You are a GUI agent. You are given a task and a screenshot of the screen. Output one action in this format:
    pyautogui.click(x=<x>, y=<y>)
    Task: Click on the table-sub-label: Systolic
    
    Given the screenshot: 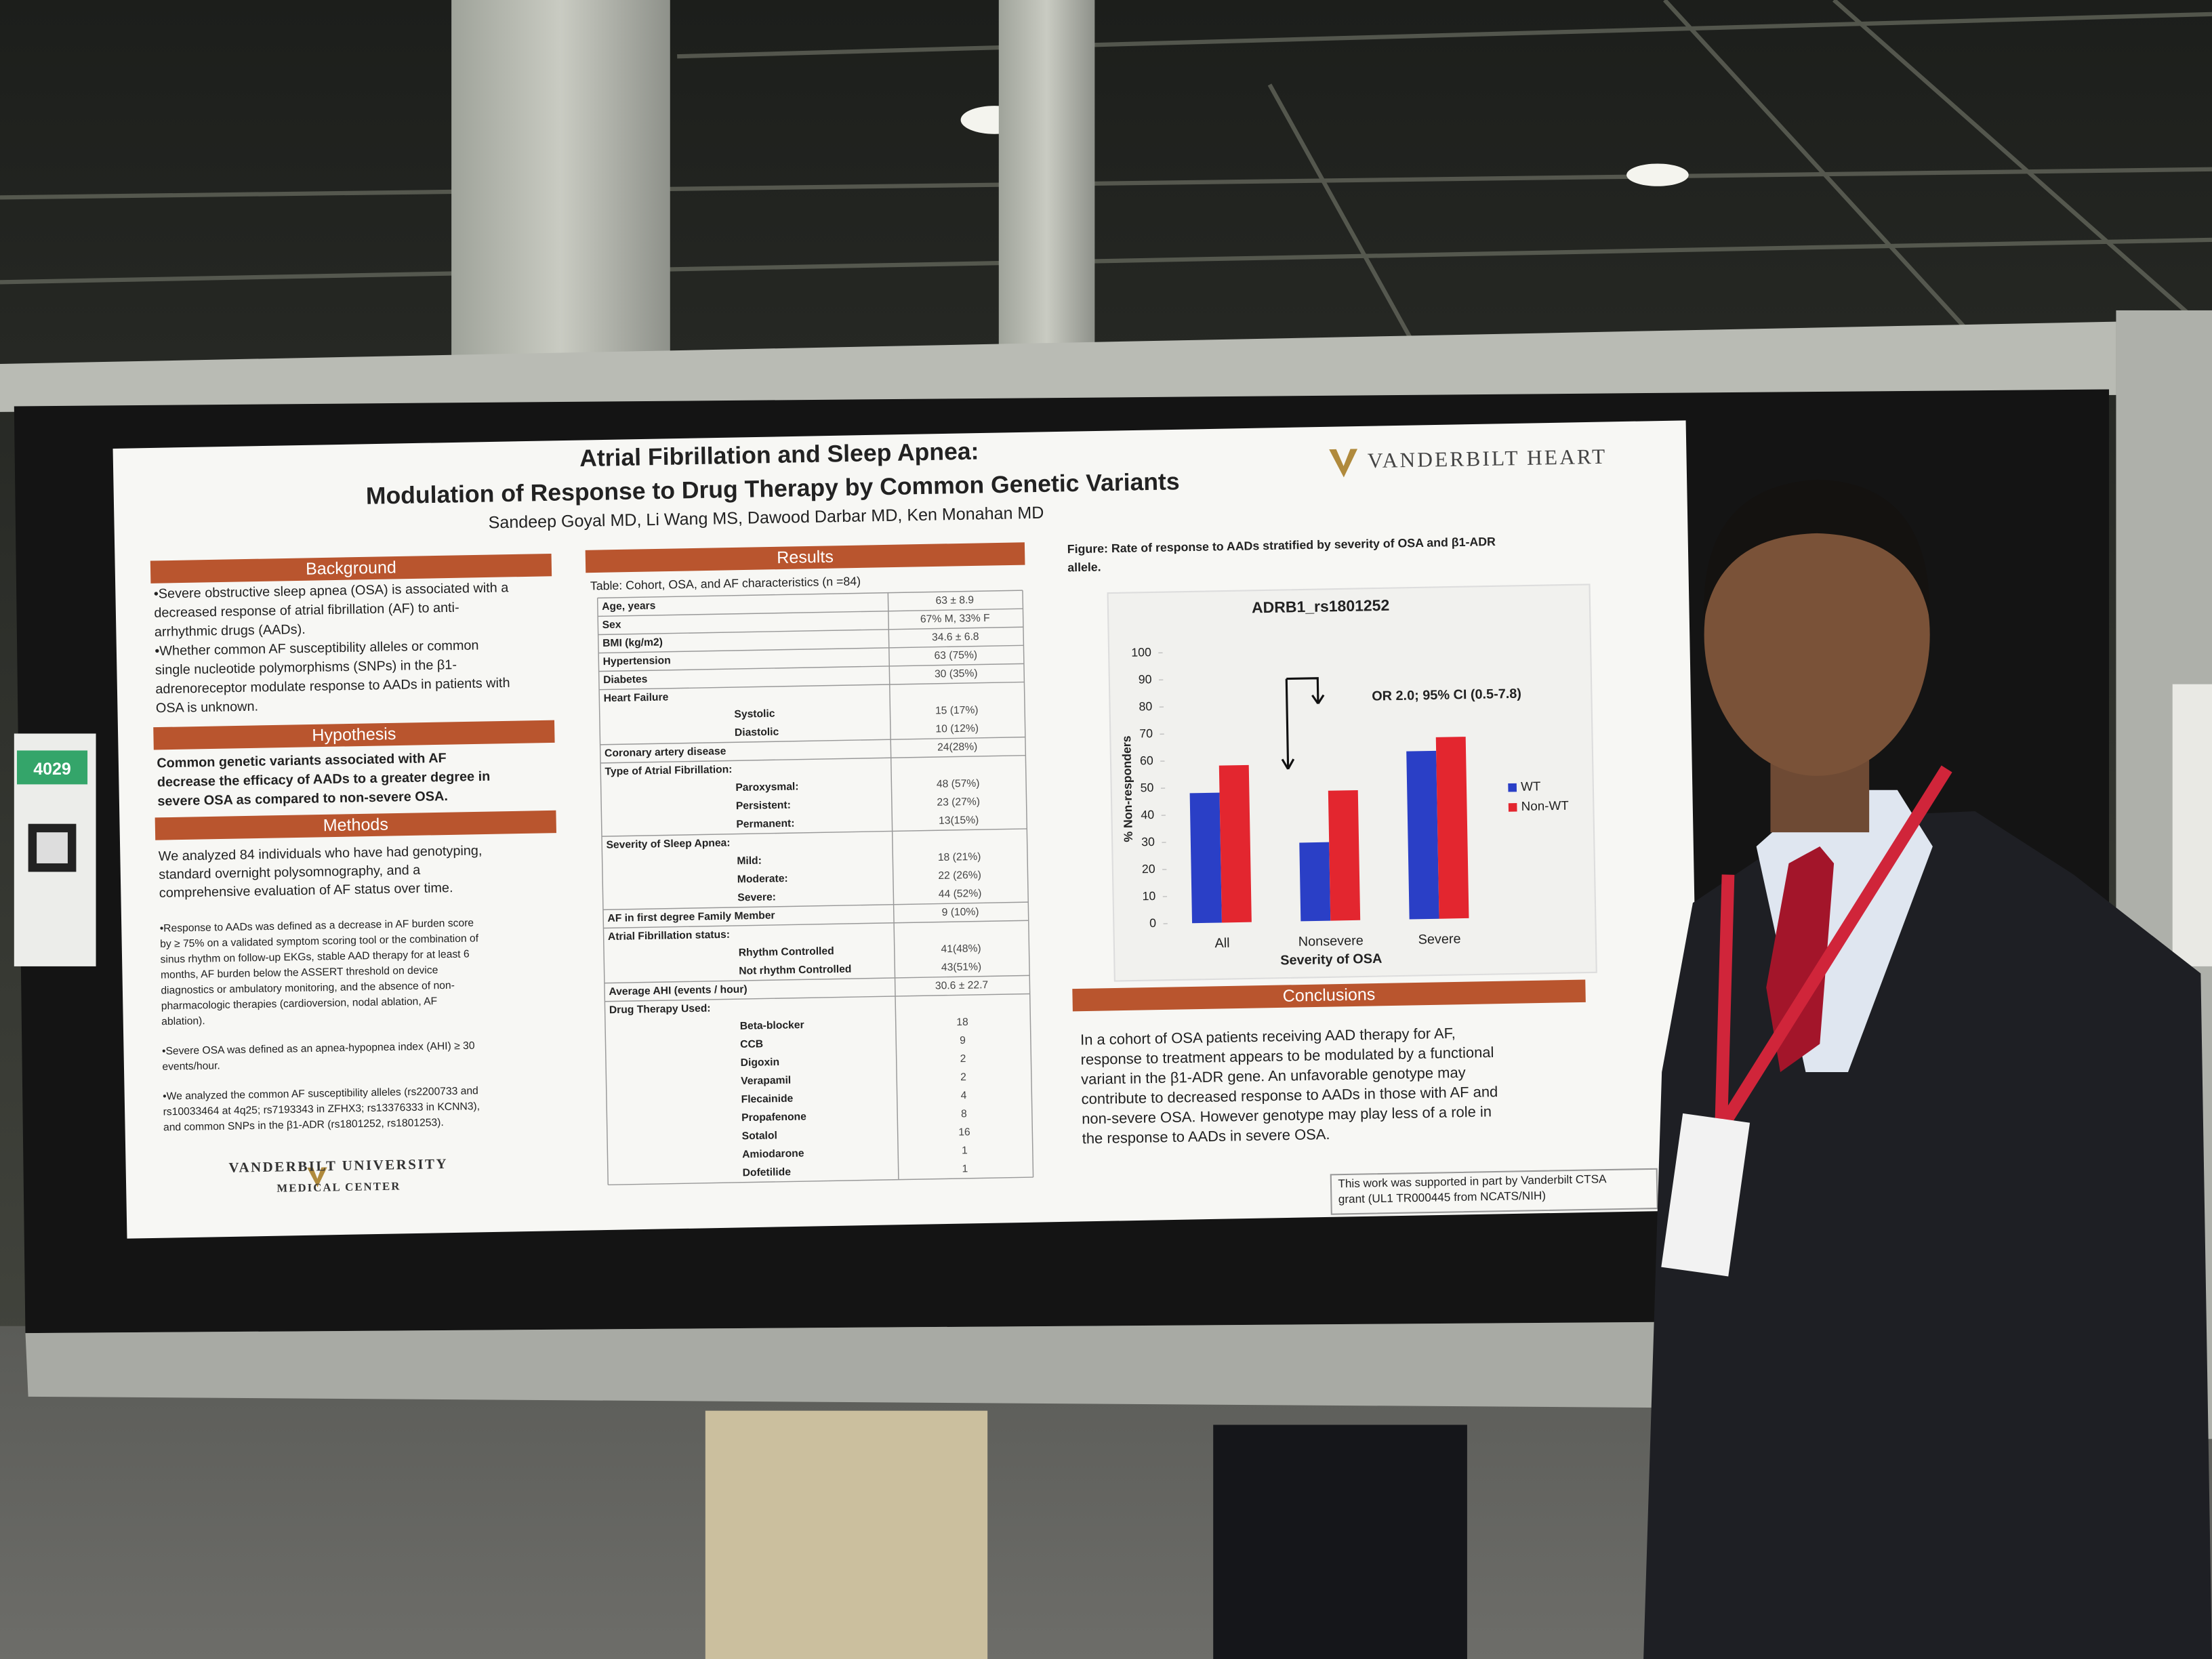 What is the action you would take?
    pyautogui.click(x=755, y=714)
    